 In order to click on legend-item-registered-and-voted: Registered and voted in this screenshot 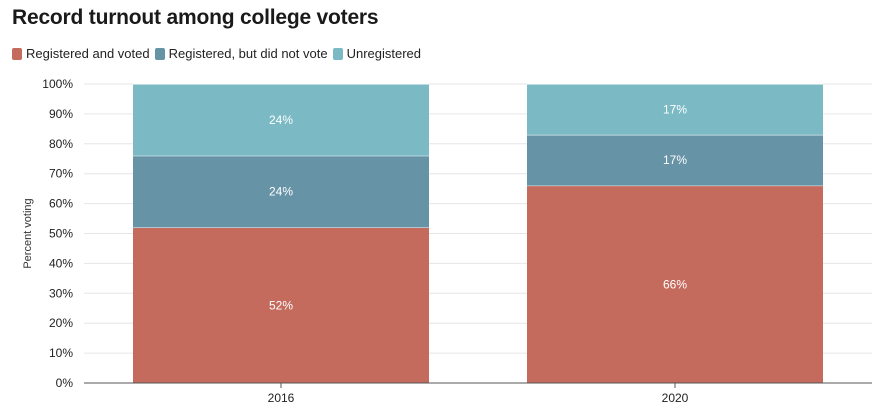, I will do `click(81, 53)`.